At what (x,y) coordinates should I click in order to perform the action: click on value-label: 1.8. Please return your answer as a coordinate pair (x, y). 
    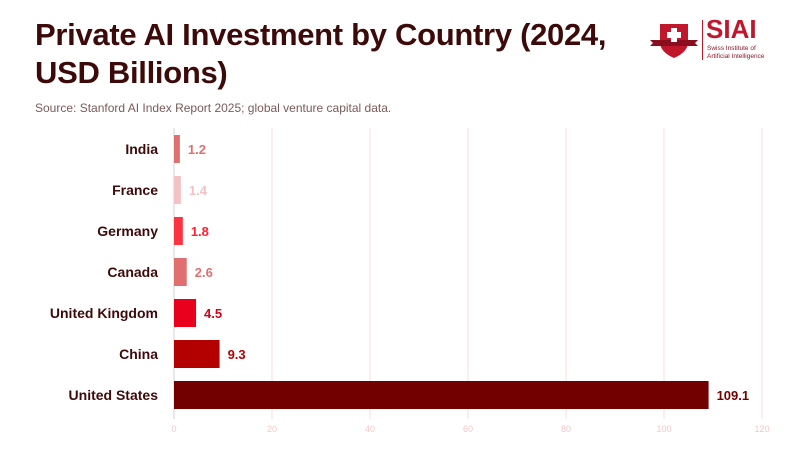
    Looking at the image, I should click on (200, 231).